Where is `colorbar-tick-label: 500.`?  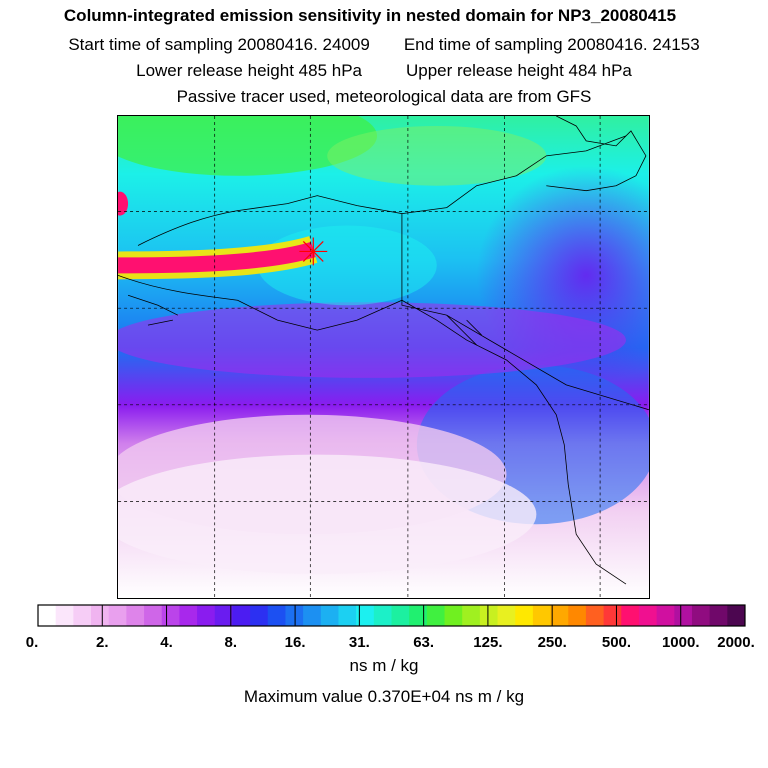 colorbar-tick-label: 500. is located at coordinates (616, 642).